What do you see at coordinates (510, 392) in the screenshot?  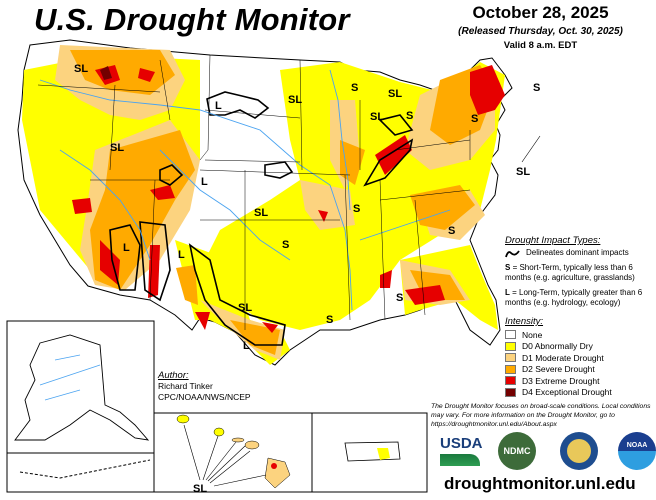 I see `swatch-d4` at bounding box center [510, 392].